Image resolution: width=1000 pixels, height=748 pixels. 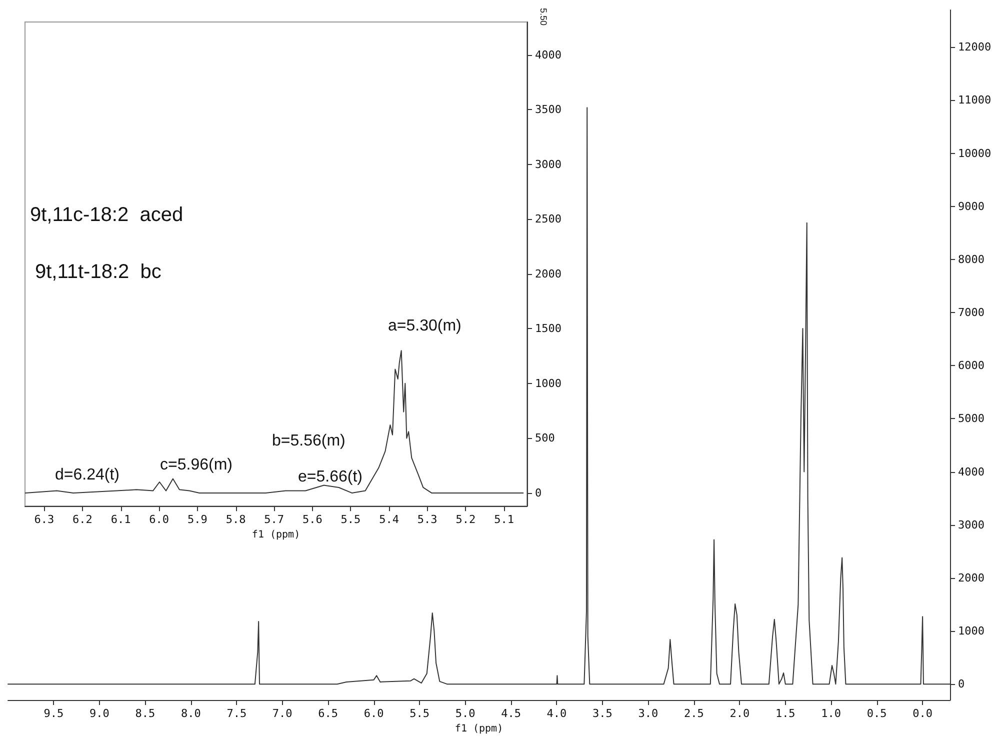 What do you see at coordinates (274, 422) in the screenshot?
I see `line-series` at bounding box center [274, 422].